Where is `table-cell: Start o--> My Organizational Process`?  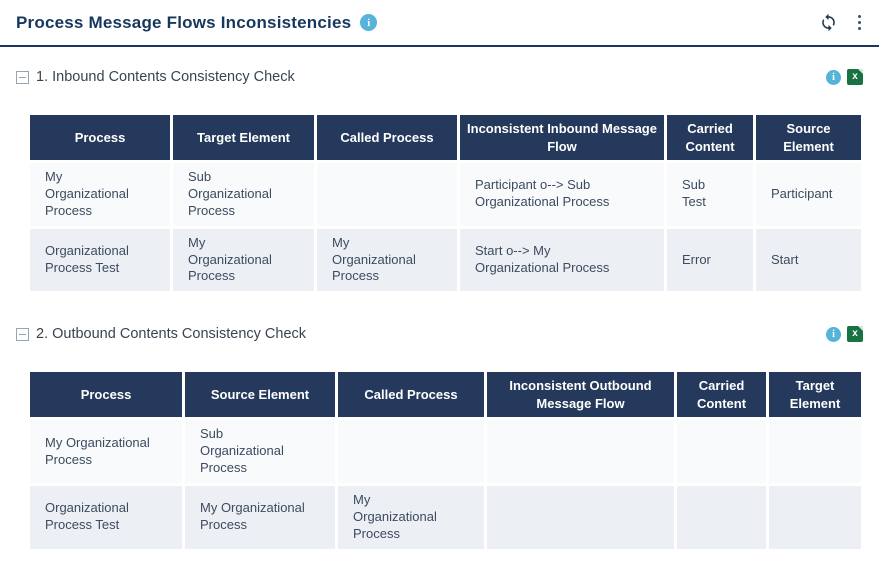 table-cell: Start o--> My Organizational Process is located at coordinates (563, 261).